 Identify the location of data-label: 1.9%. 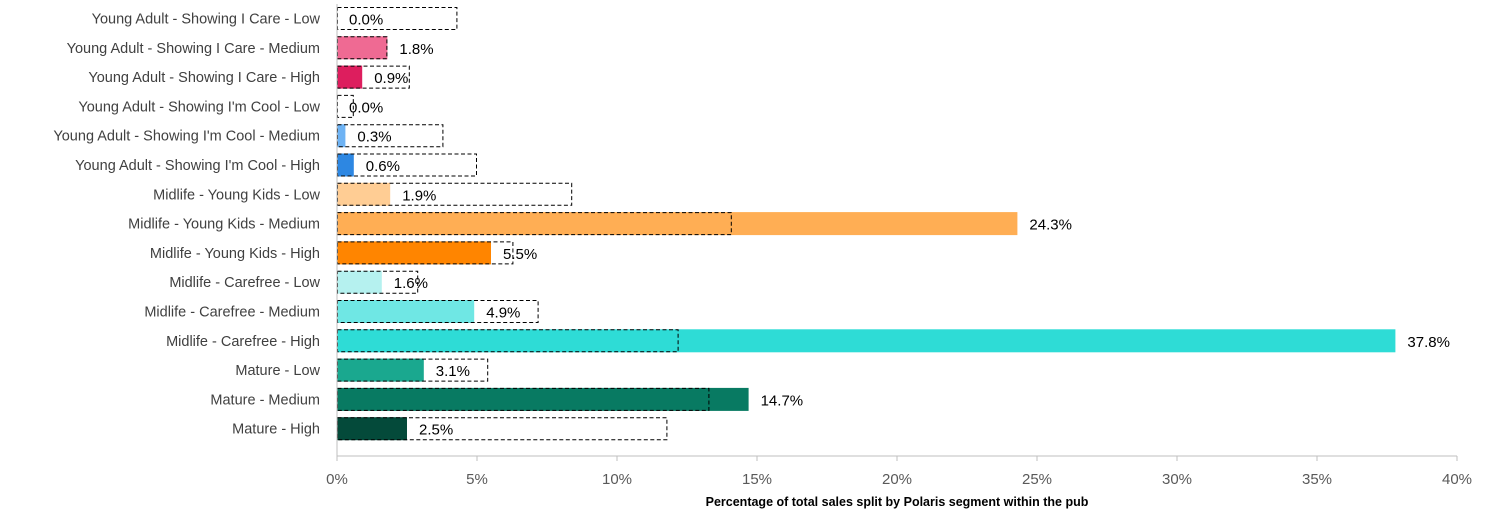
(419, 195).